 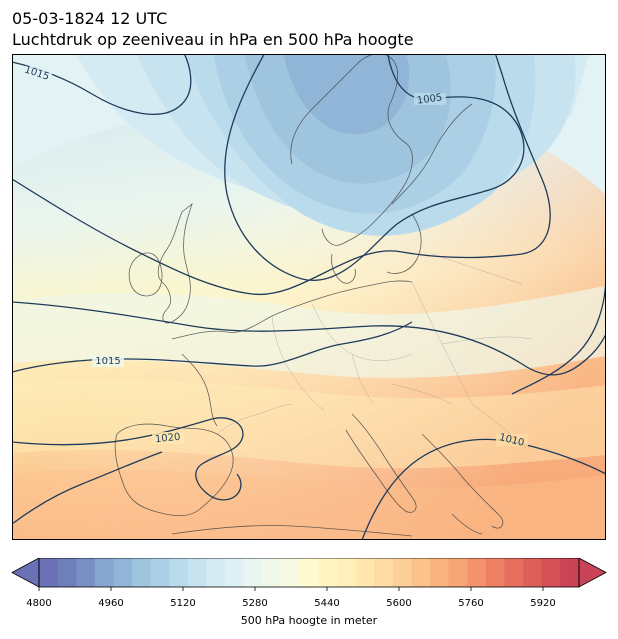 What do you see at coordinates (309, 620) in the screenshot?
I see `colorbar-label: 500 hPa hoogte in meter` at bounding box center [309, 620].